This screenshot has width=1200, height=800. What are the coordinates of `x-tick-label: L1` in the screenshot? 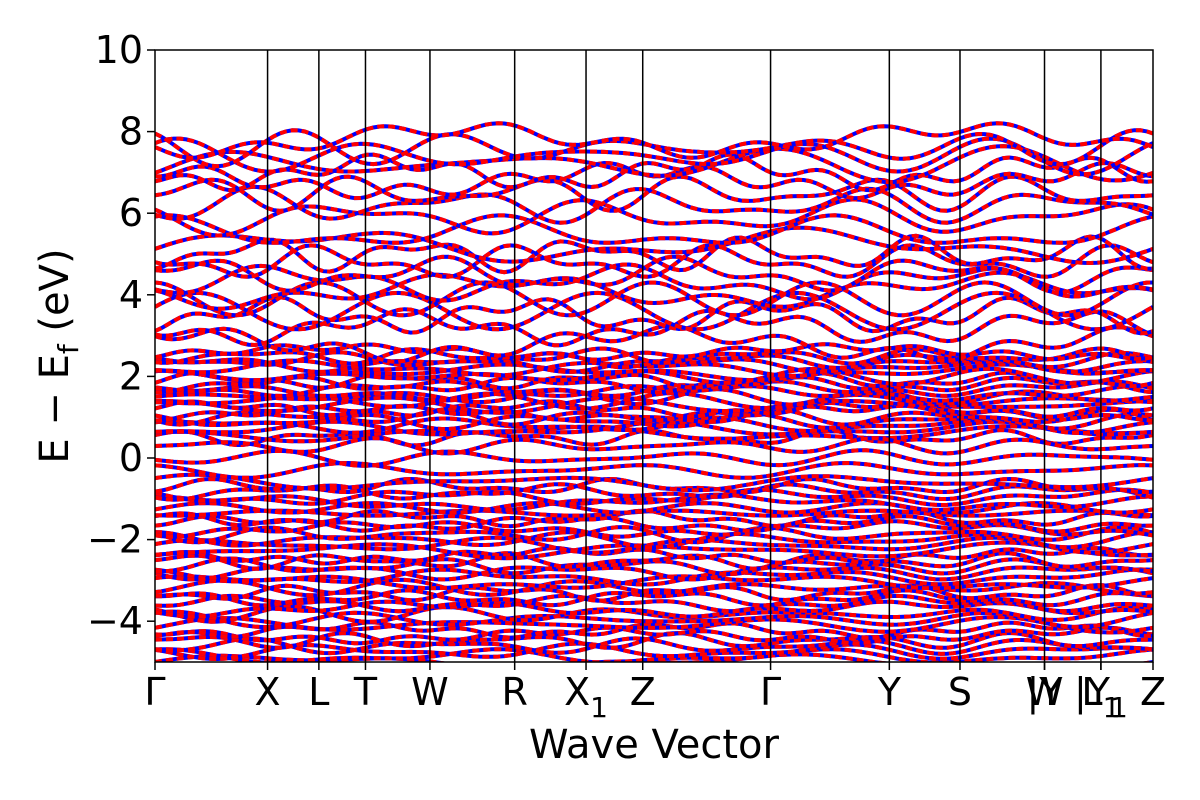 It's located at (1100, 697).